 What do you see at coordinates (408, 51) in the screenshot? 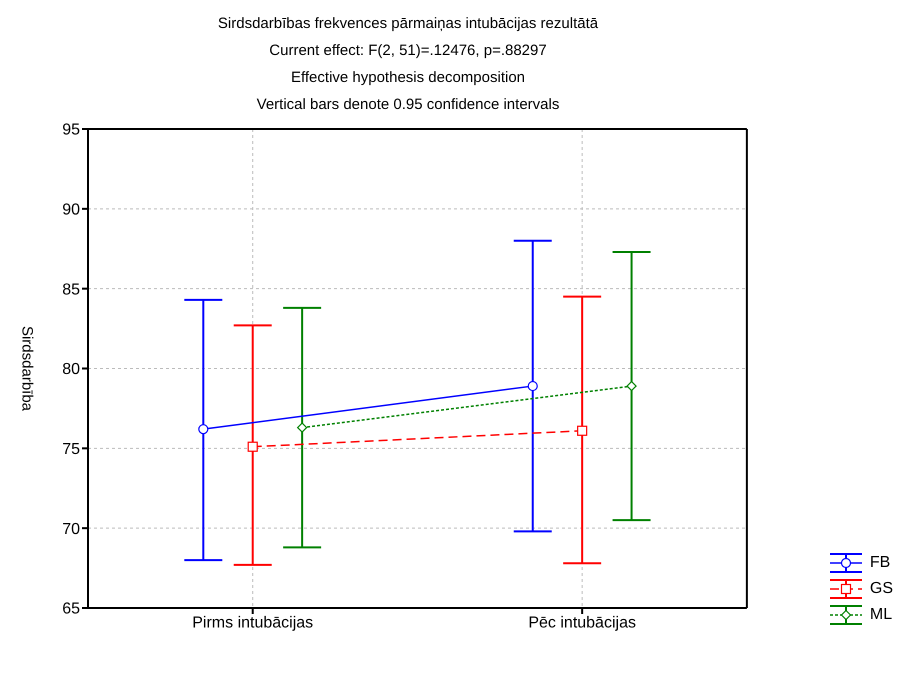
I see `chart-subtitle: Current effect: F(2, 51)=.12476, p=.88297` at bounding box center [408, 51].